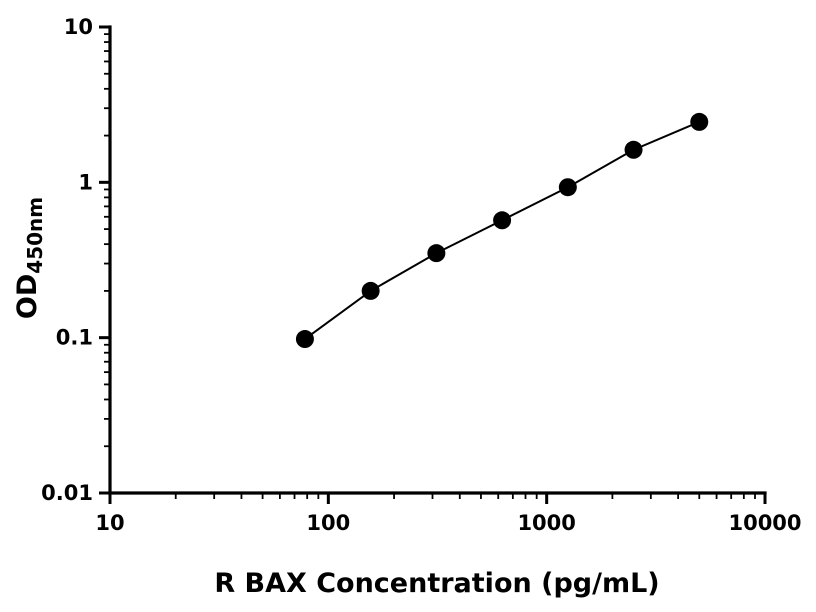 The image size is (816, 612). Describe the element at coordinates (67, 493) in the screenshot. I see `y-tick-label: 0.01` at that location.